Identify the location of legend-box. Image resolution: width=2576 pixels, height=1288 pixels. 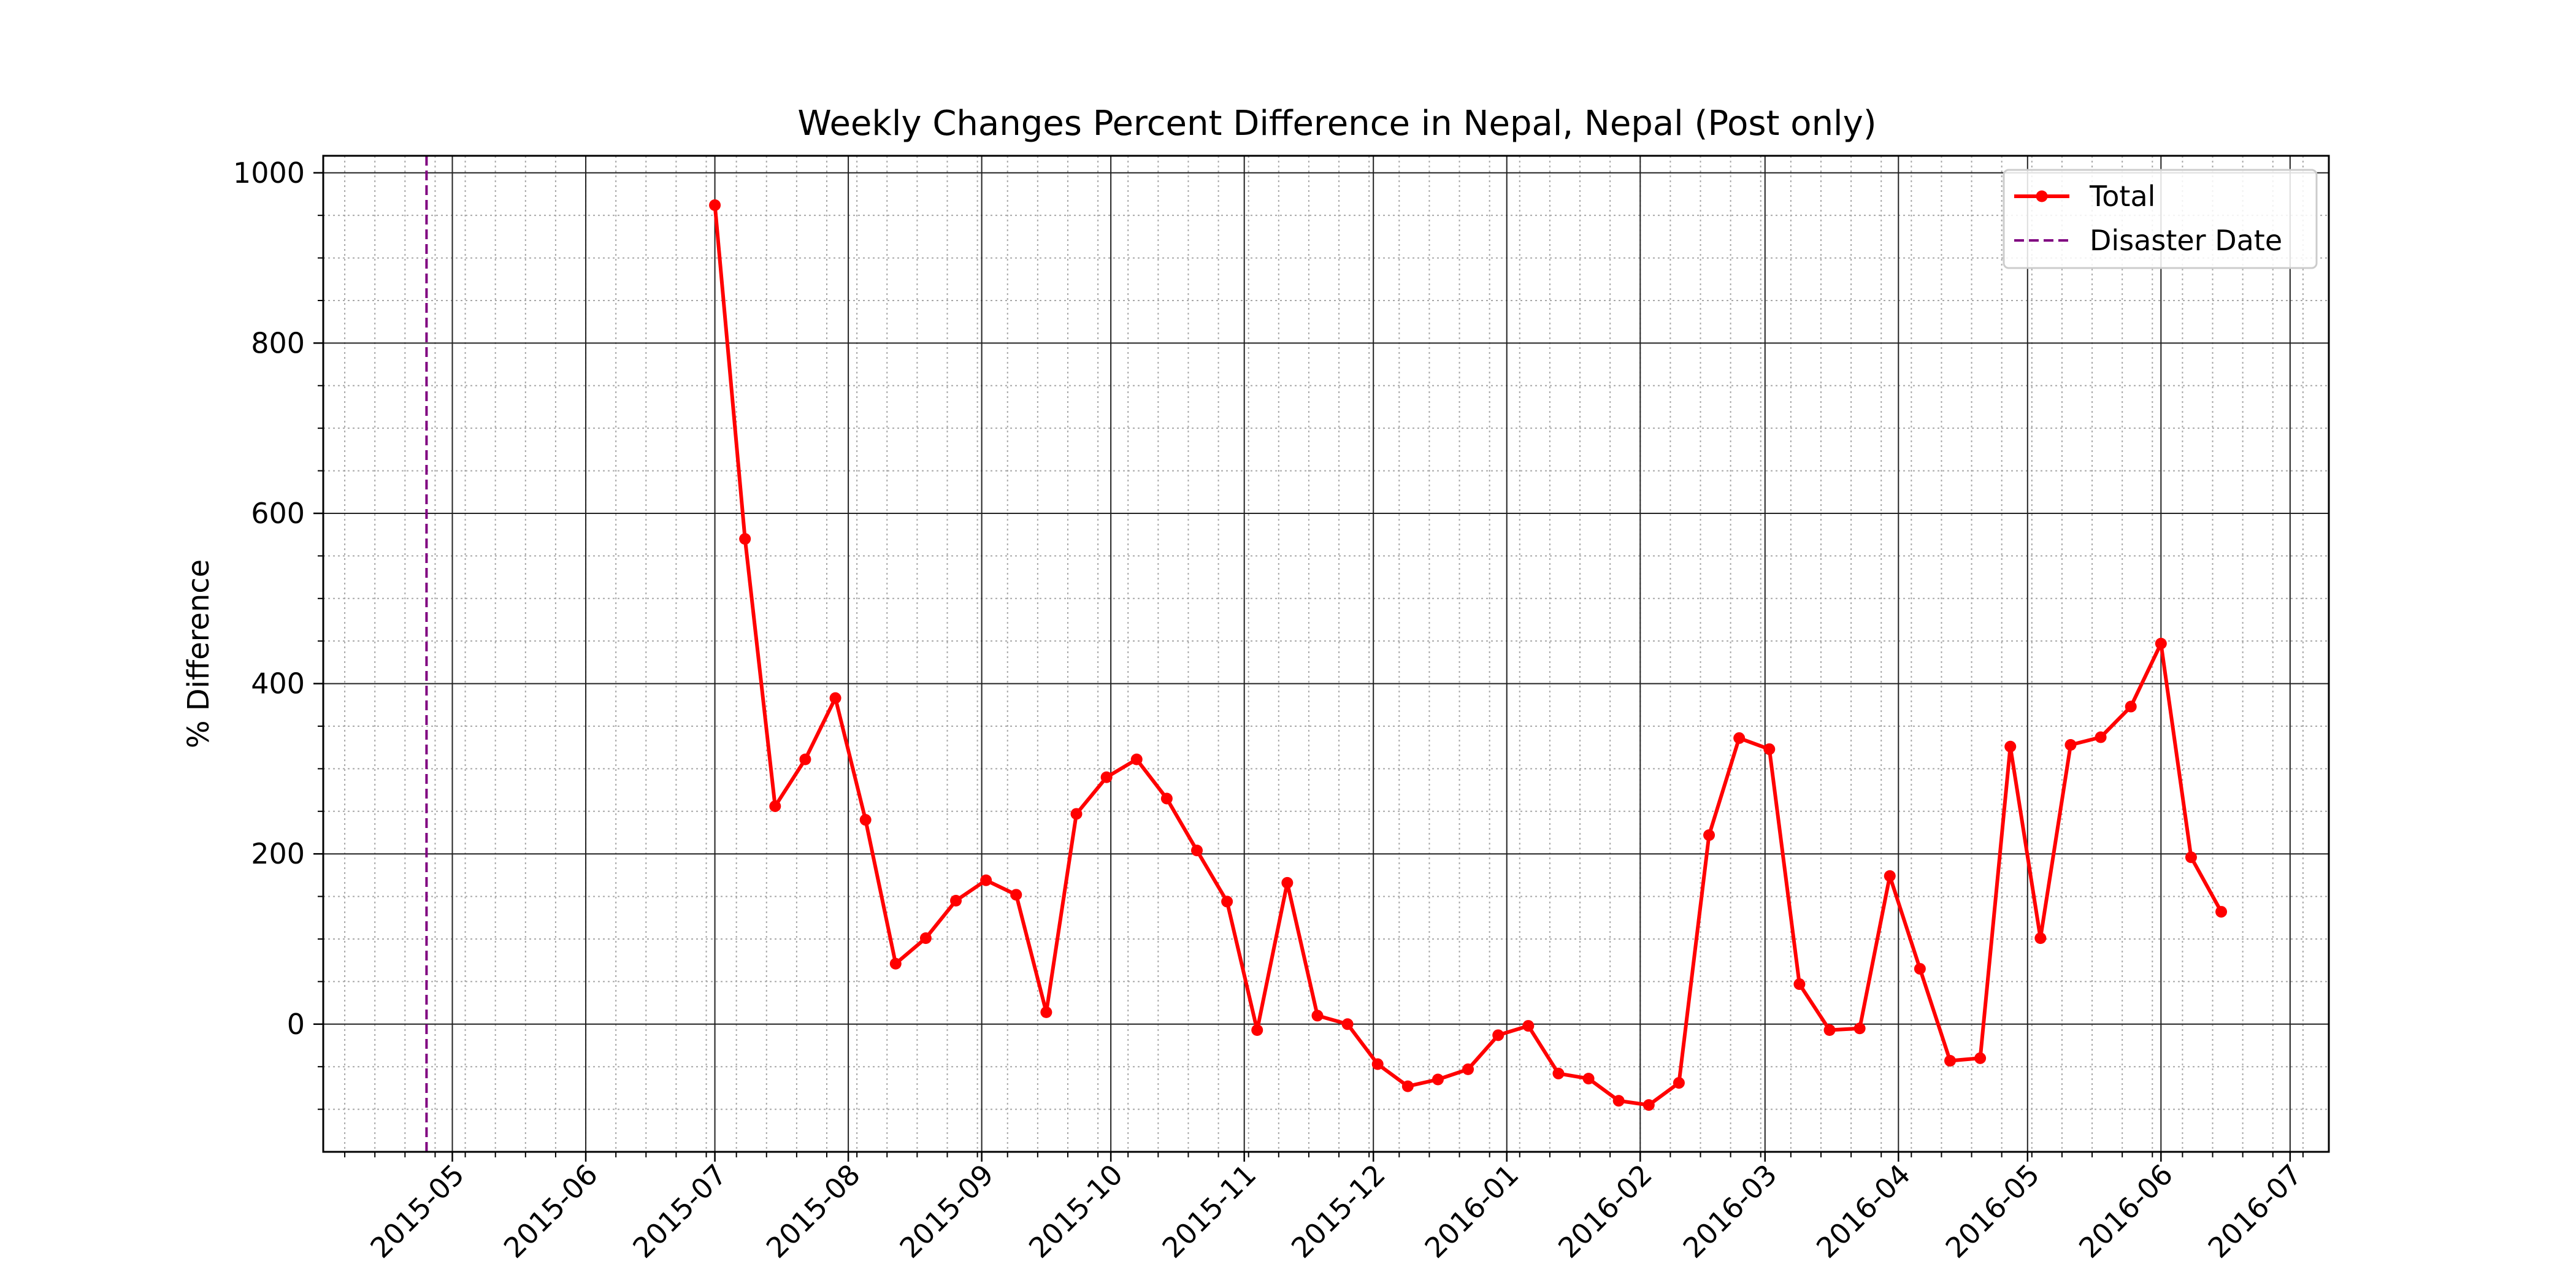
(2160, 219).